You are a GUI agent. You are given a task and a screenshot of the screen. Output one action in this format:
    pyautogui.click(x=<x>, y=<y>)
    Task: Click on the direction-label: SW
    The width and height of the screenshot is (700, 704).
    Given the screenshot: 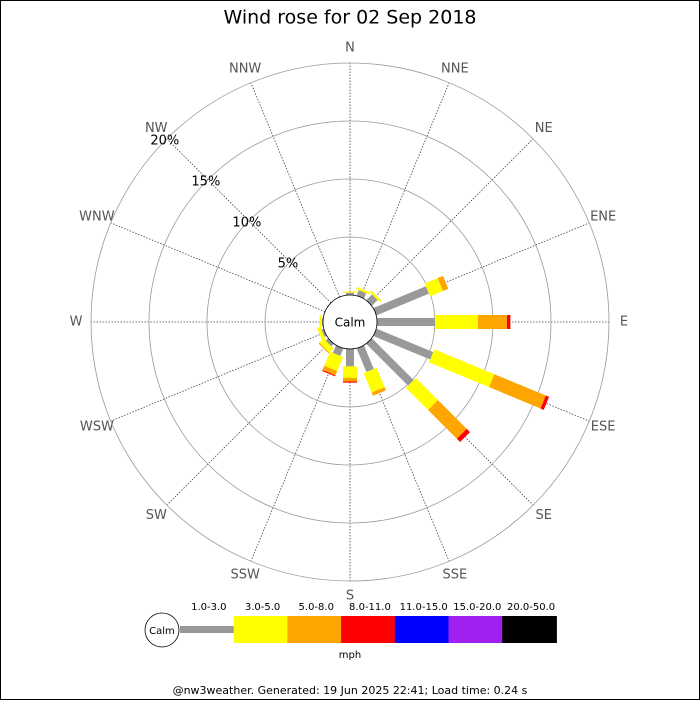 What is the action you would take?
    pyautogui.click(x=156, y=515)
    